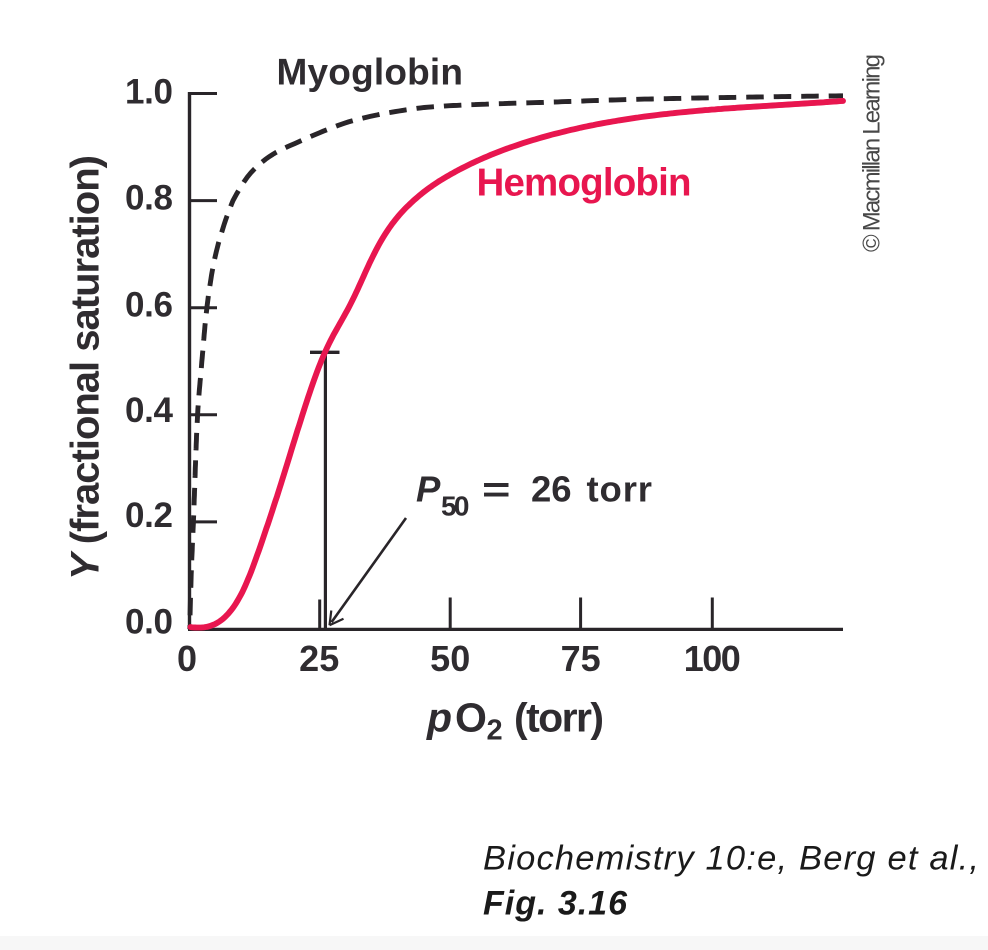  Describe the element at coordinates (559, 718) in the screenshot. I see `svg-text: (torr)` at that location.